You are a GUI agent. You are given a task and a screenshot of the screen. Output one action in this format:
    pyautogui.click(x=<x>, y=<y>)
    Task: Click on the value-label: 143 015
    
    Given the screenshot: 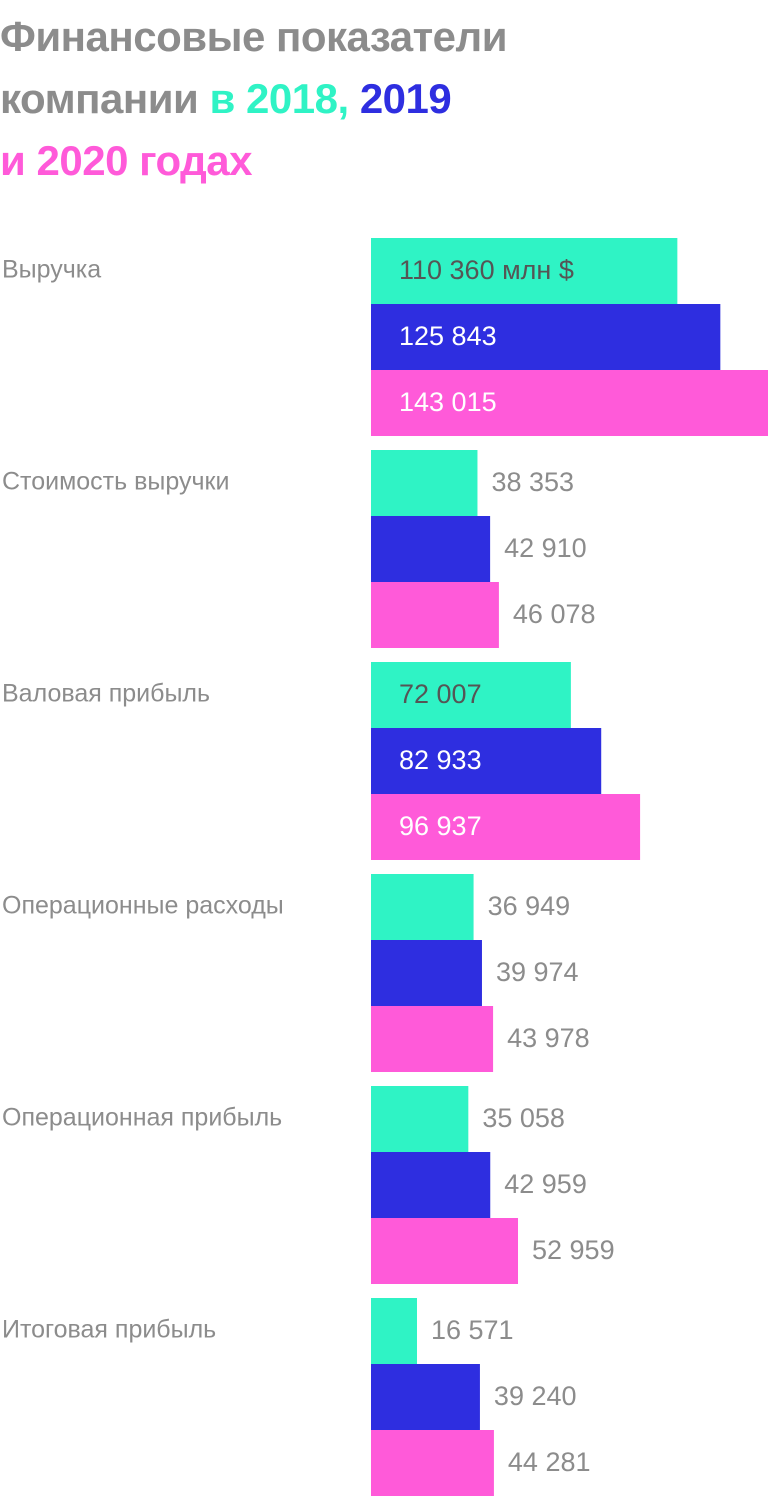 What is the action you would take?
    pyautogui.click(x=448, y=402)
    